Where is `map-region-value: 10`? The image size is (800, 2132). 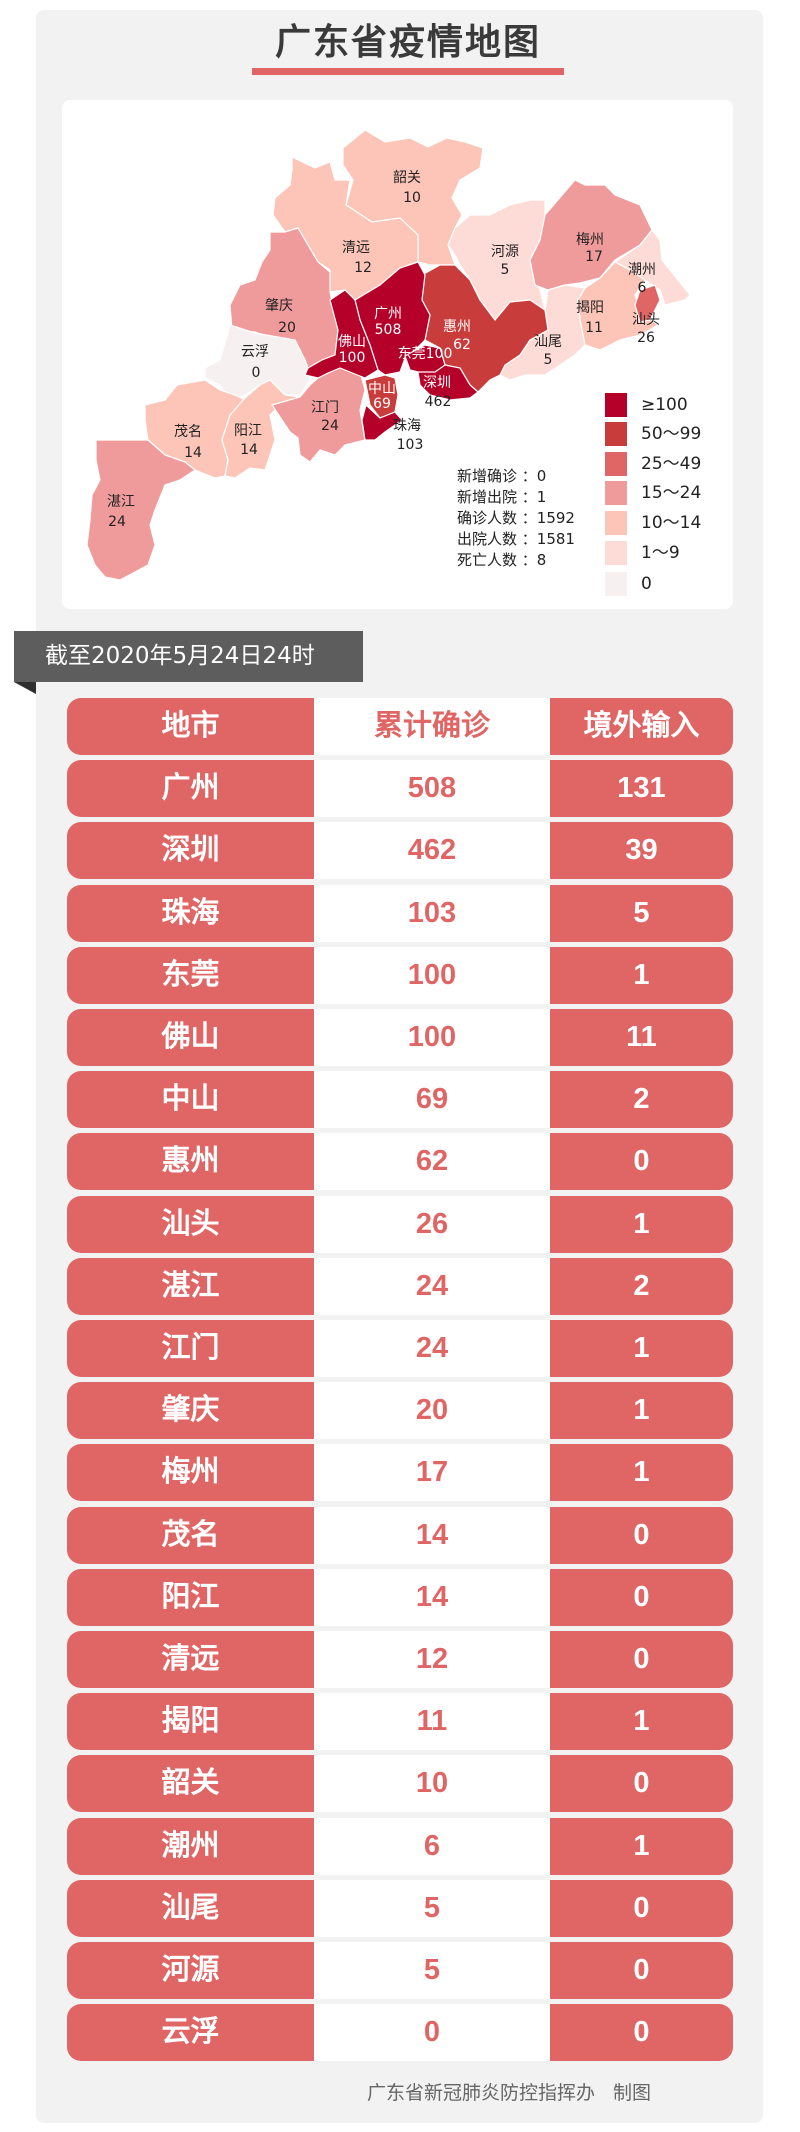 map-region-value: 10 is located at coordinates (412, 198).